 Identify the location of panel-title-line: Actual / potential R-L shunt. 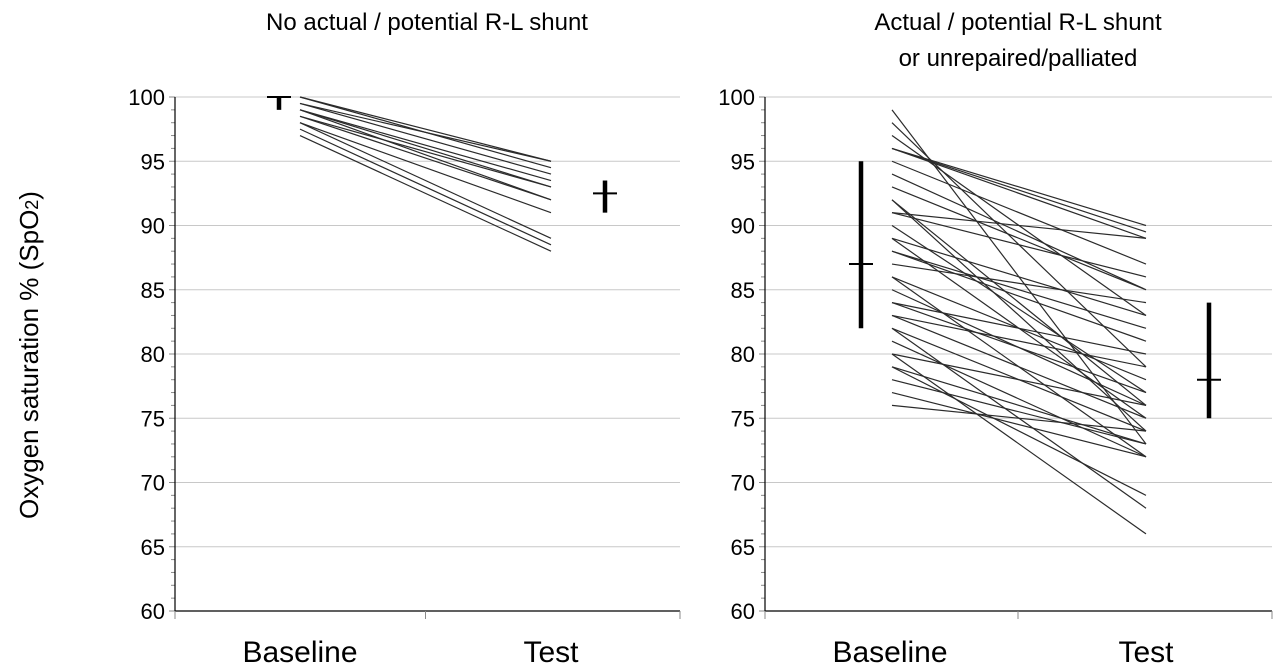
(1018, 22).